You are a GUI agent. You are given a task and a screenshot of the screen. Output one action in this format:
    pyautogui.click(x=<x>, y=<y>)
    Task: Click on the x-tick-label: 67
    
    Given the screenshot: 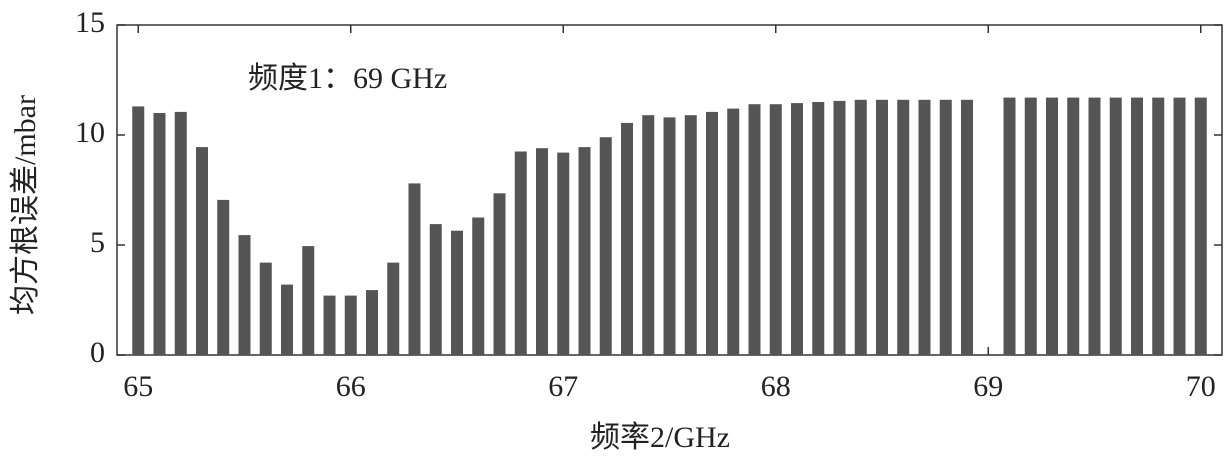 What is the action you would take?
    pyautogui.click(x=563, y=386)
    